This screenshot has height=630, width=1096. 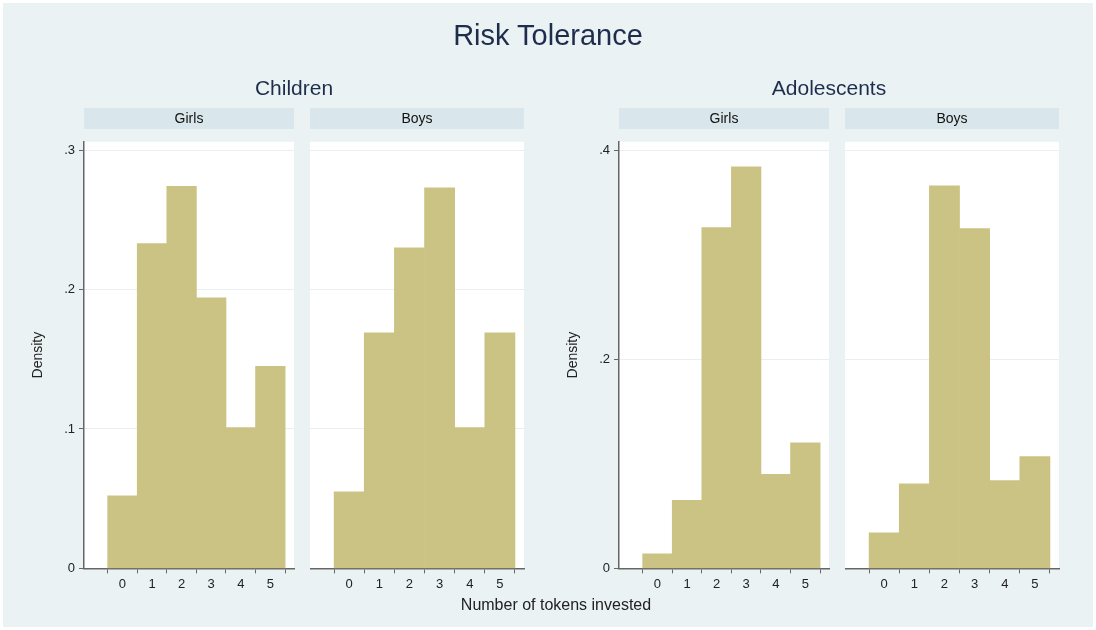 I want to click on y-tick-label: .3, so click(x=69, y=149).